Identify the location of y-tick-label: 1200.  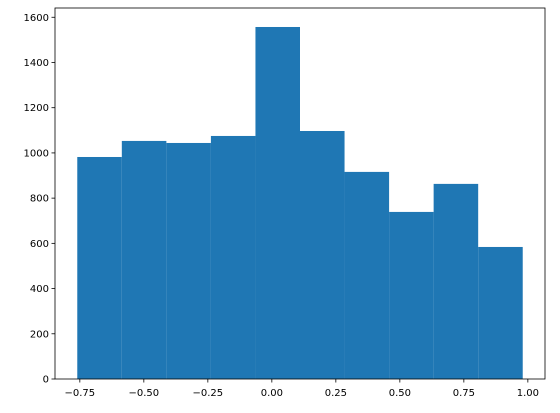
(36, 108).